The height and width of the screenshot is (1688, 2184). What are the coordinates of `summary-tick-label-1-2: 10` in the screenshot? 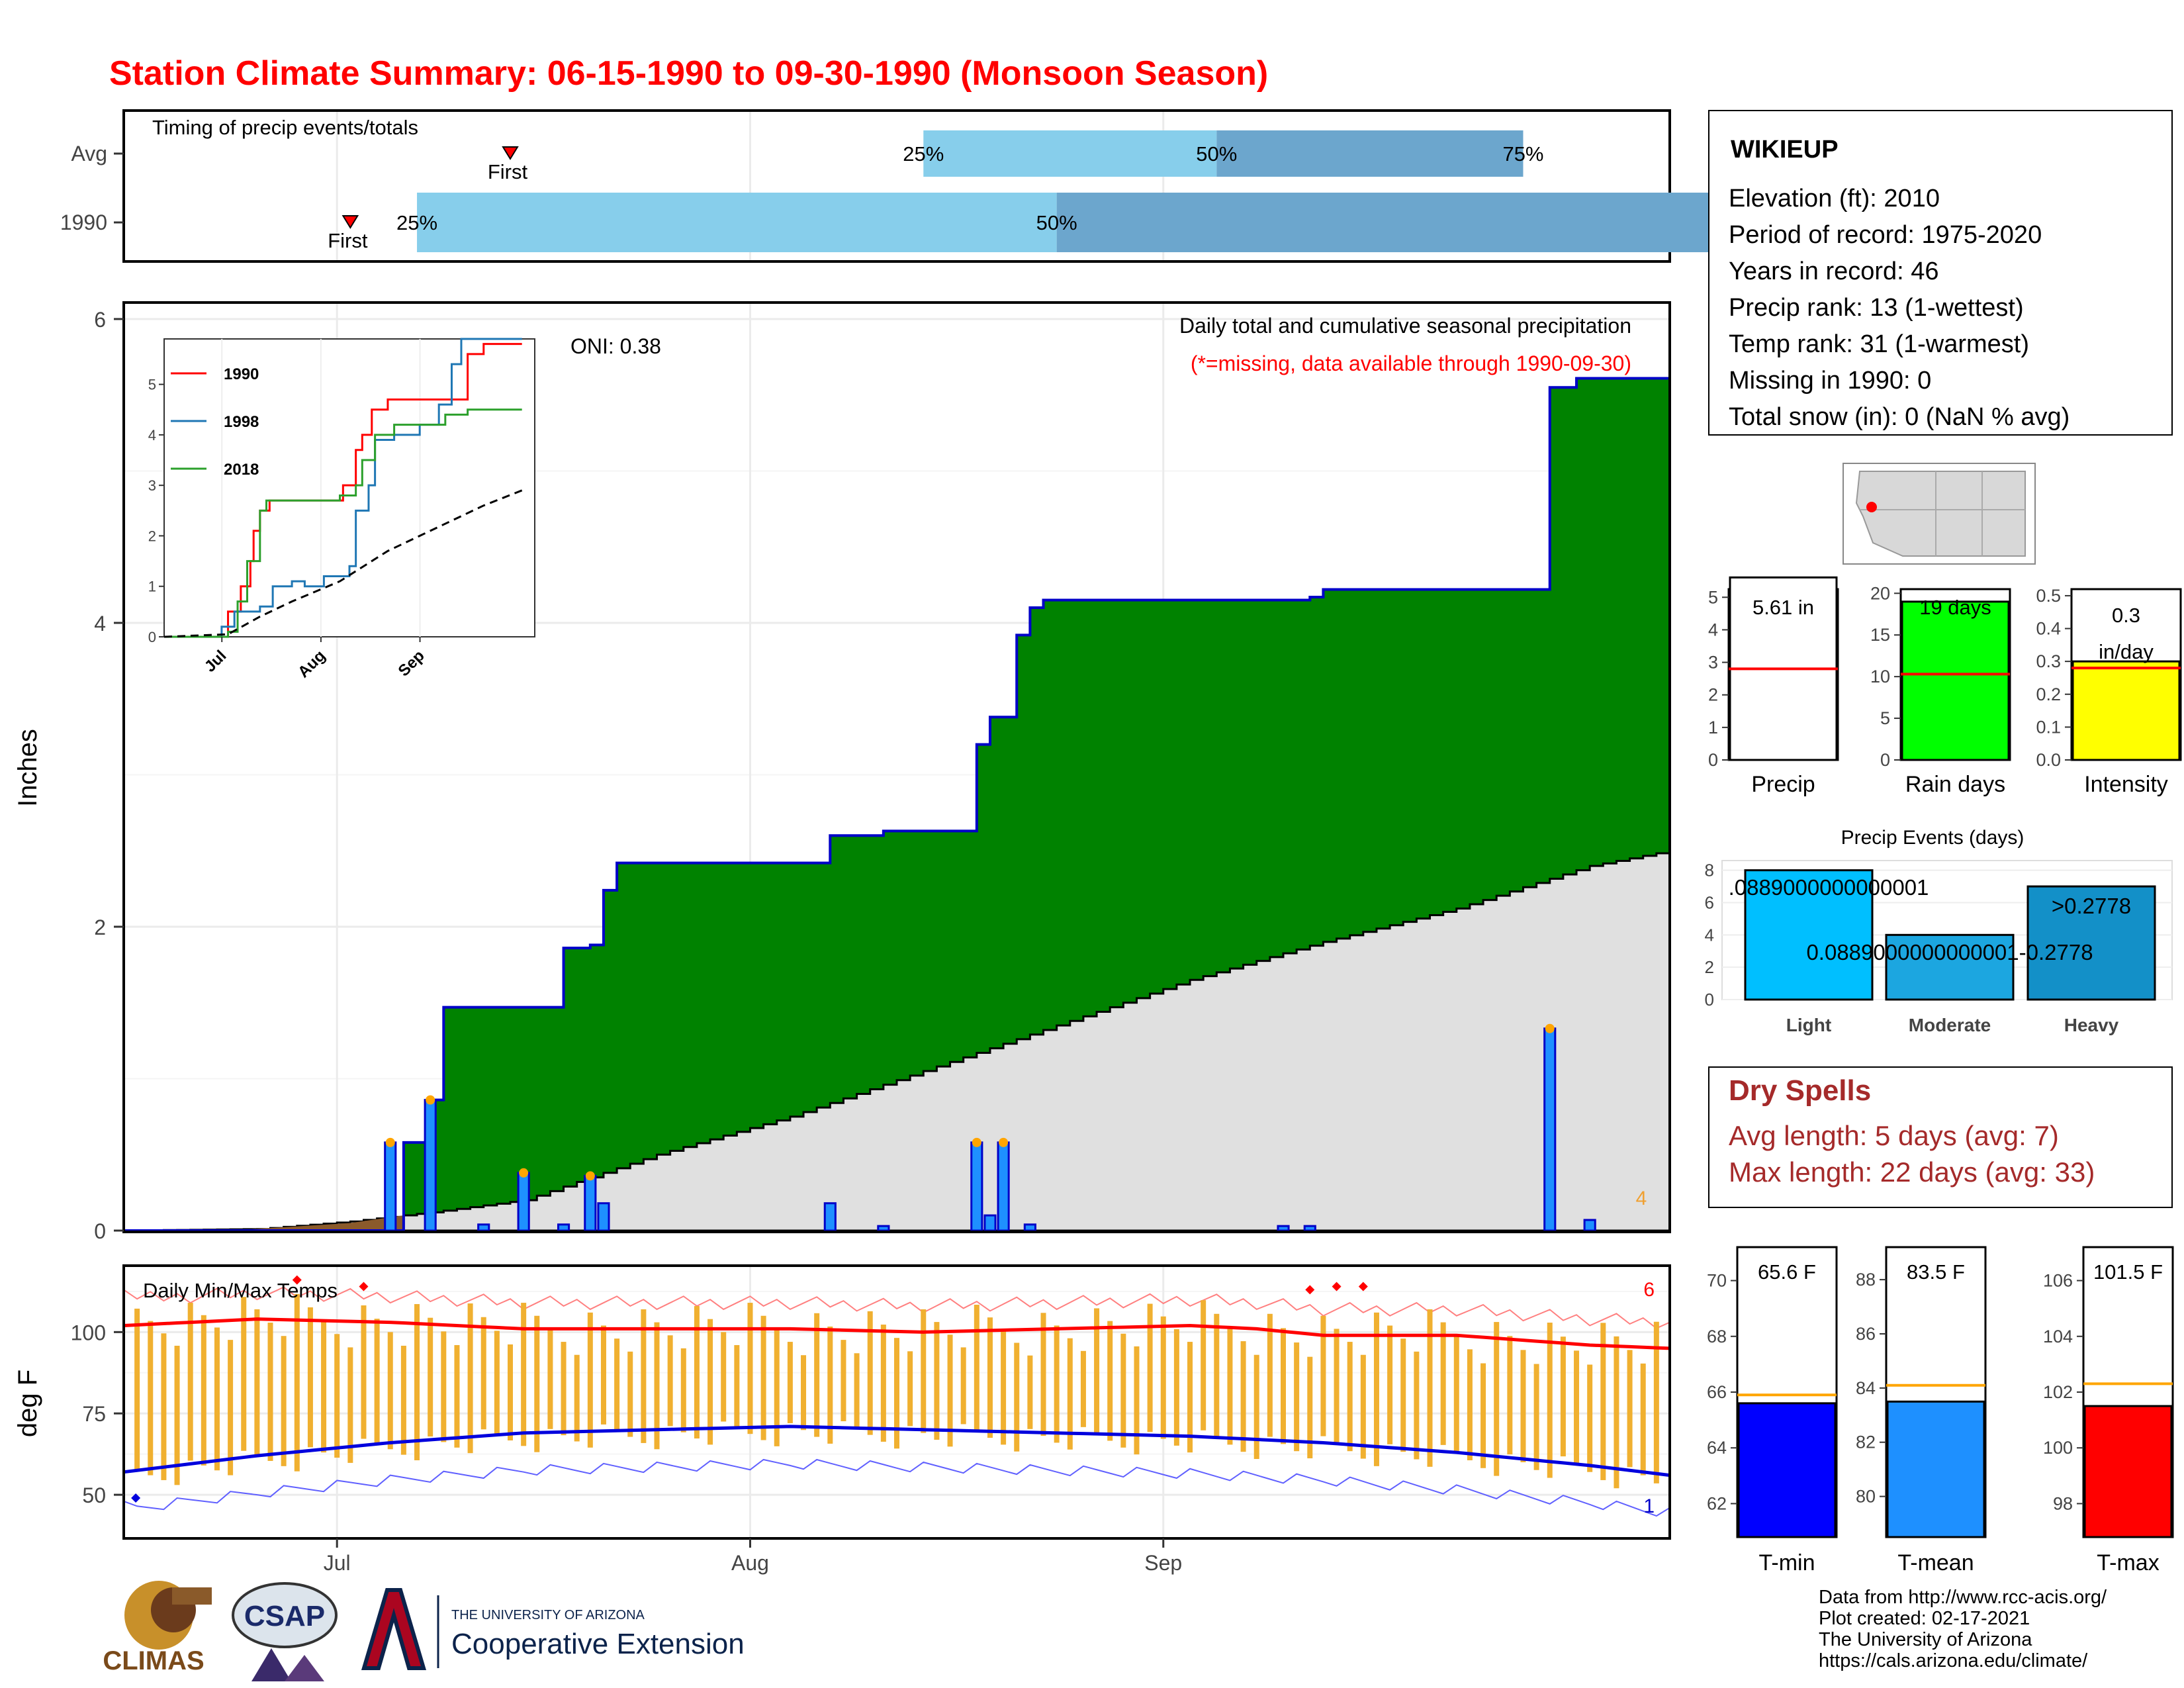 It's located at (1880, 676).